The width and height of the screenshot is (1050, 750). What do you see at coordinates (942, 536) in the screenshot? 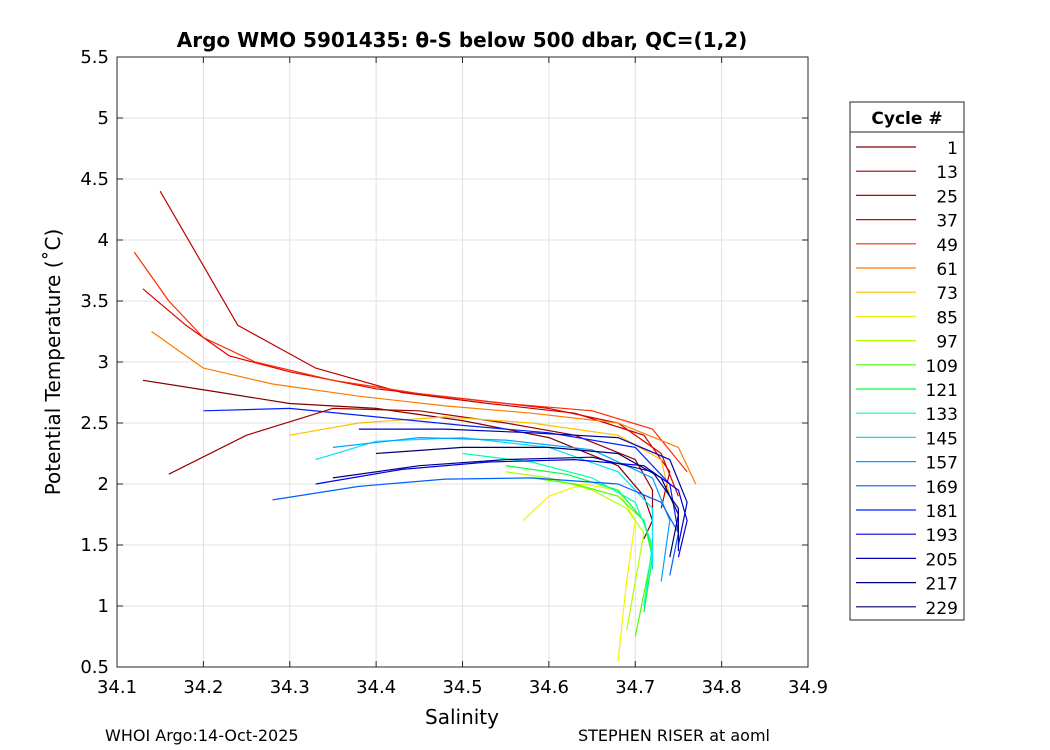
I see `legend-label-193: 193` at bounding box center [942, 536].